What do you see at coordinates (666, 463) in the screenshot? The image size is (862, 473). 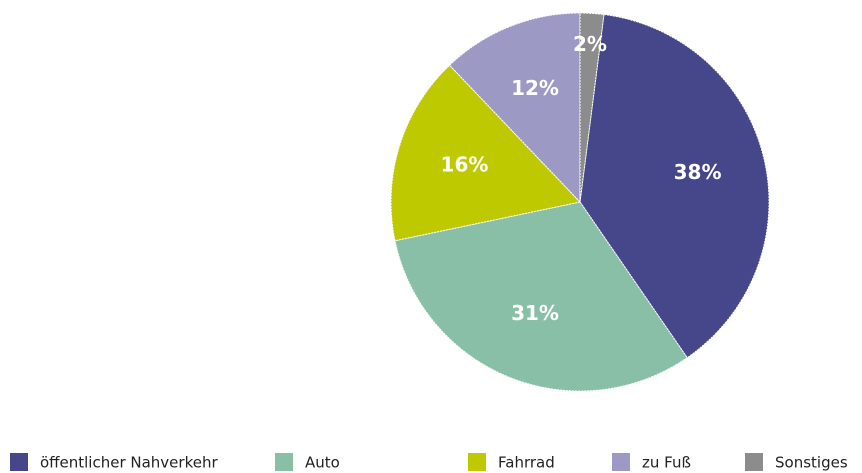 I see `legend-label: zu Fuß` at bounding box center [666, 463].